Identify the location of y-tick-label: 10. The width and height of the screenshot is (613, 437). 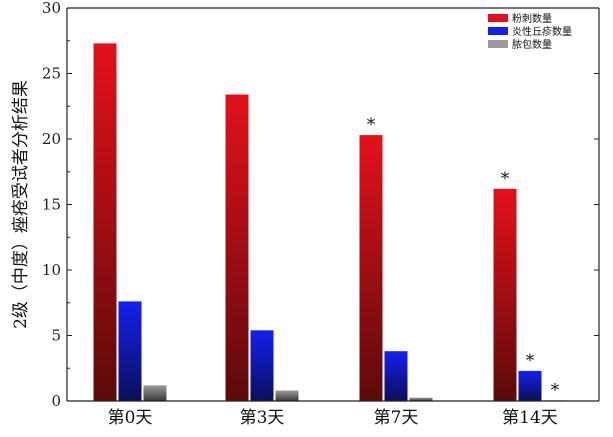
(51, 270).